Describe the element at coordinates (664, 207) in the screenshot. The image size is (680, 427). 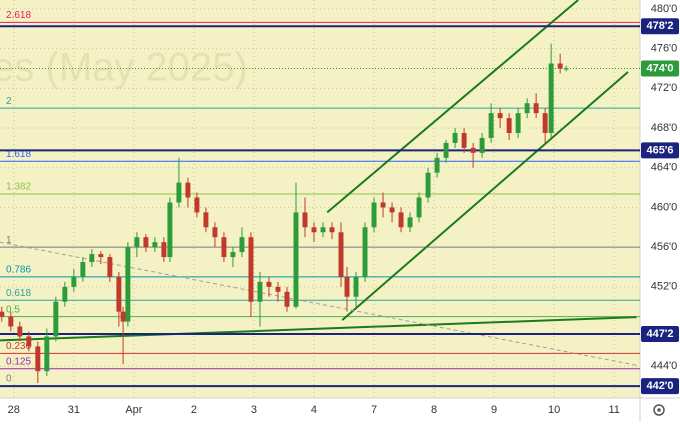
I see `y-tick-label: 460'0` at that location.